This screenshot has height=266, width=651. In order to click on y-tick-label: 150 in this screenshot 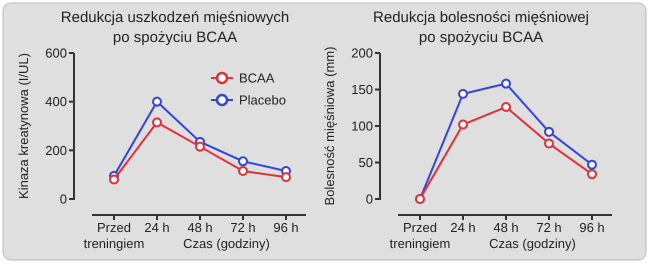, I will do `click(362, 90)`.